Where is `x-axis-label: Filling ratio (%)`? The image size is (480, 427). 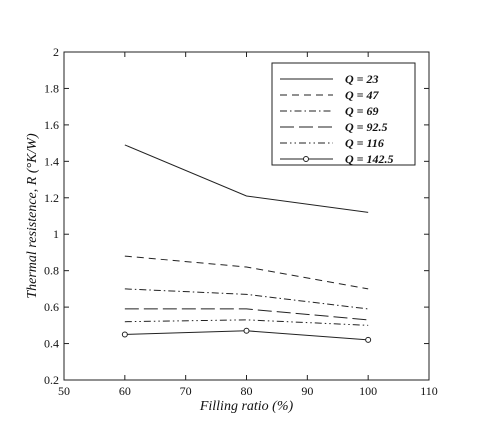 x-axis-label: Filling ratio (%) is located at coordinates (246, 406).